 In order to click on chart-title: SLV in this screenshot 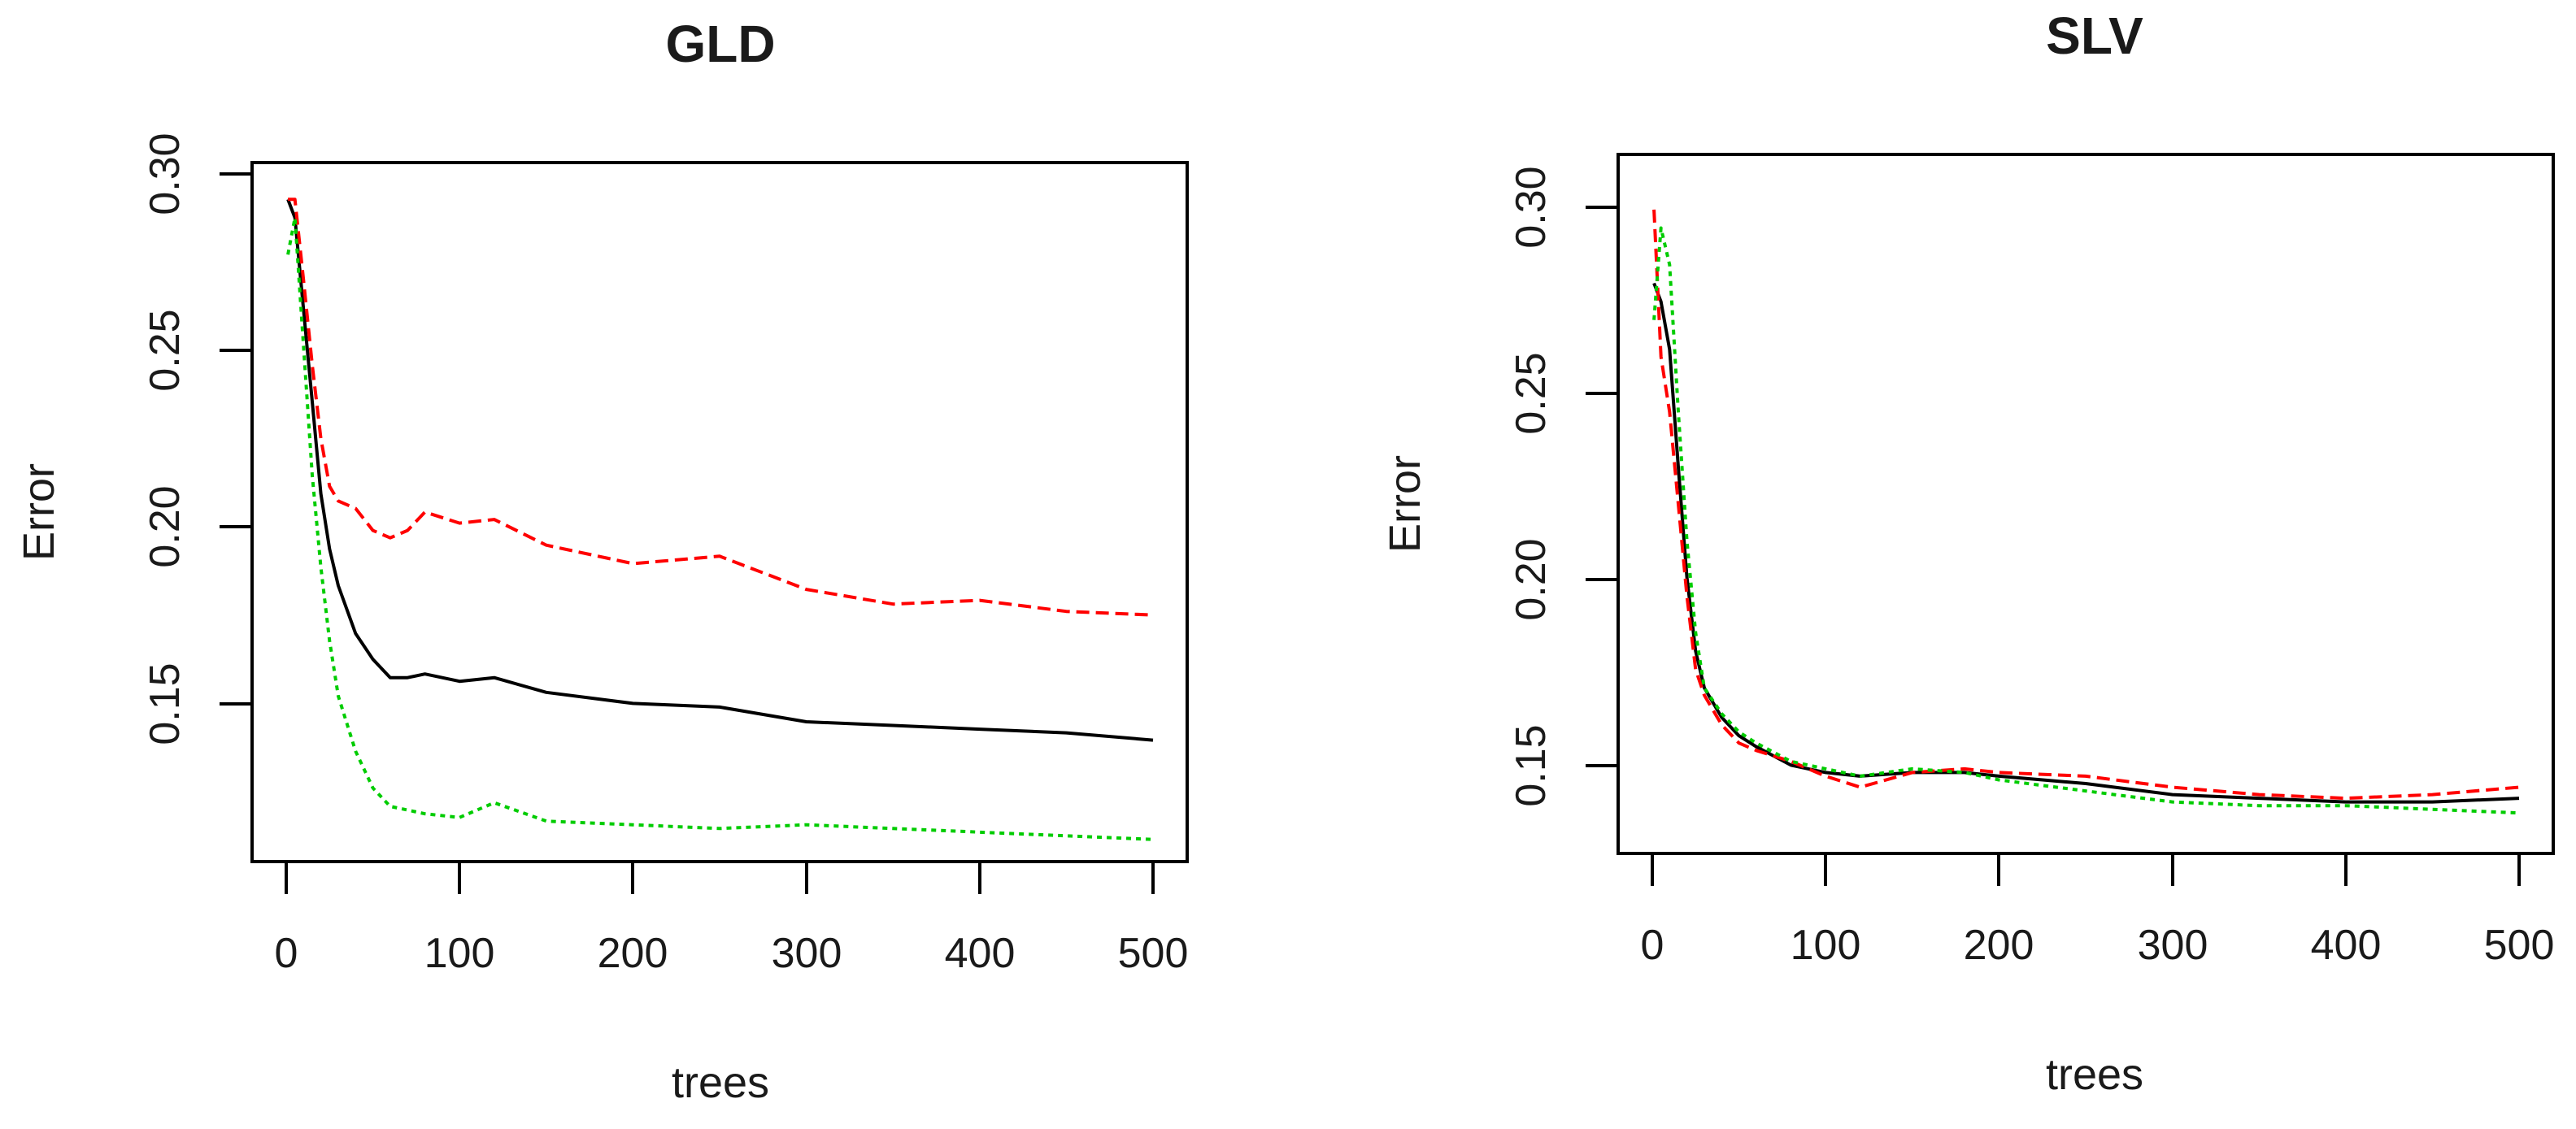, I will do `click(2095, 36)`.